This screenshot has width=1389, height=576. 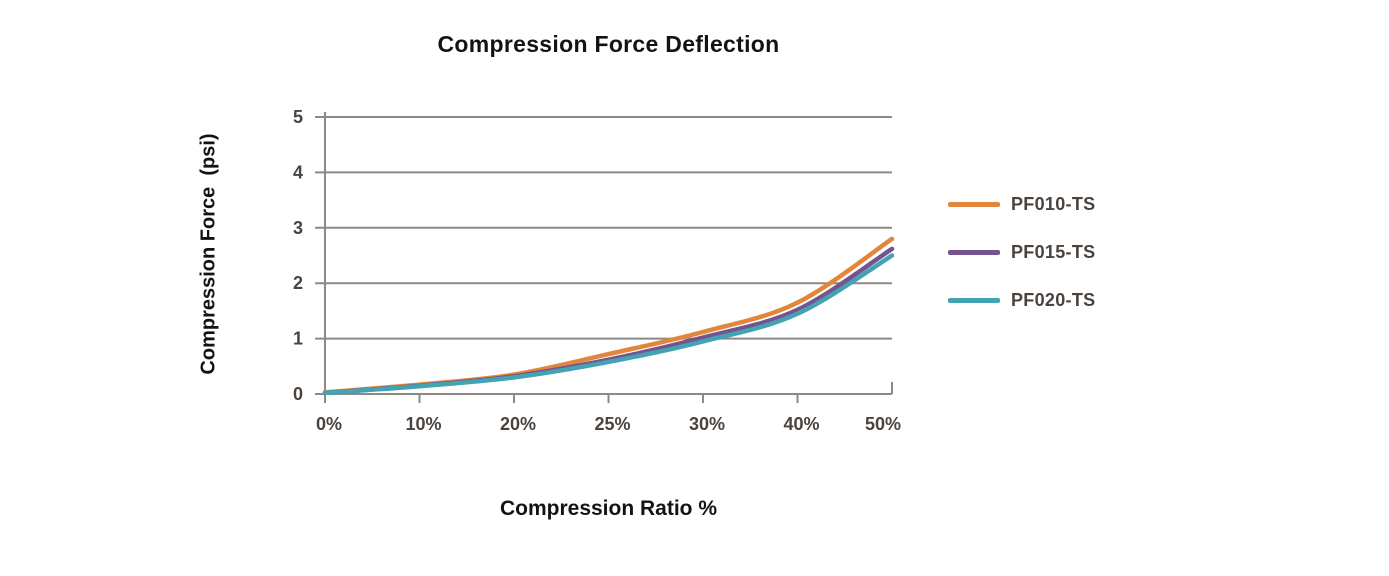 I want to click on x-tick-label-50%: 50%, so click(x=883, y=424).